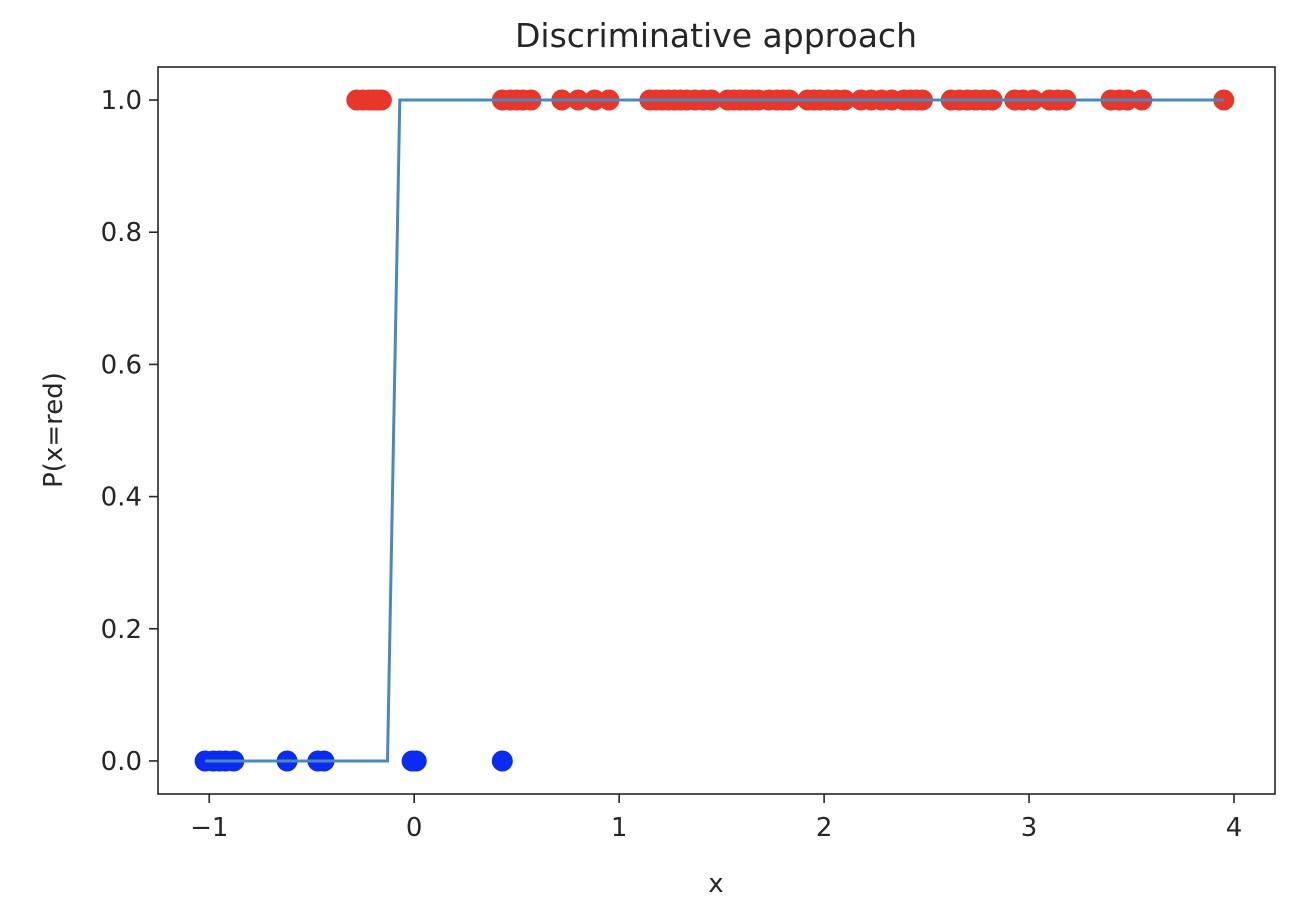  What do you see at coordinates (1029, 828) in the screenshot?
I see `x-tick-label: 3` at bounding box center [1029, 828].